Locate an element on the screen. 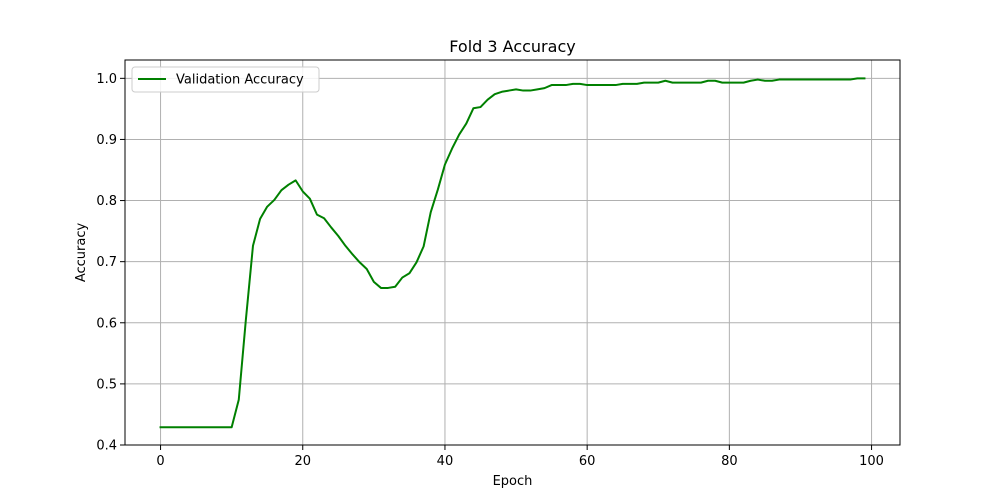  x-axis-ticks: 0 20 40 60 80 100 is located at coordinates (520, 457).